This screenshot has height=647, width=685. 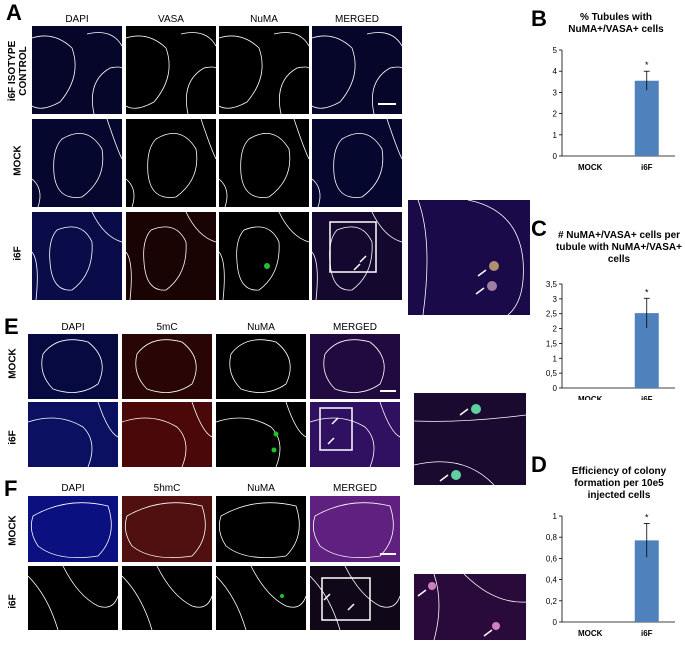 I want to click on y-tick-label: 5, so click(x=555, y=50).